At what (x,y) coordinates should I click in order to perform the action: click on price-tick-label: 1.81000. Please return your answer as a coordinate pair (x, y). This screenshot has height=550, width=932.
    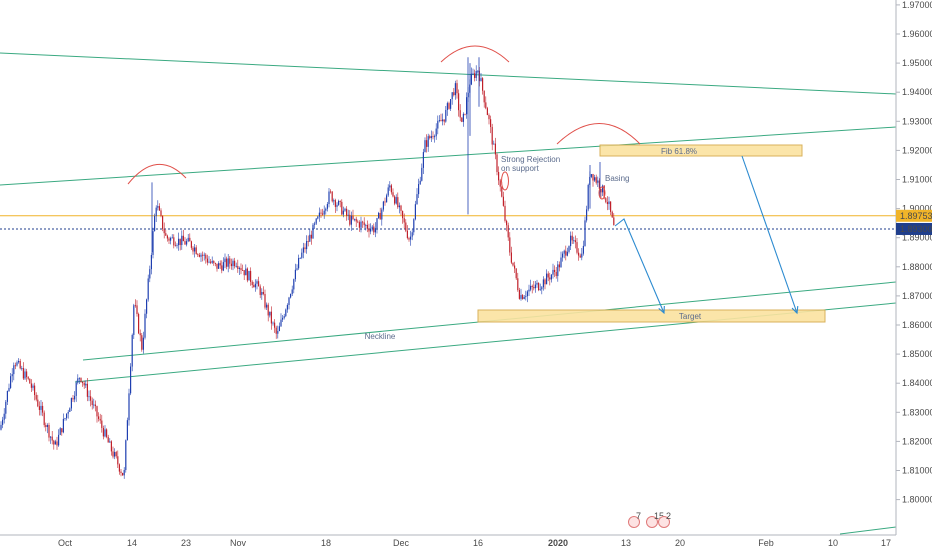
    Looking at the image, I should click on (917, 471).